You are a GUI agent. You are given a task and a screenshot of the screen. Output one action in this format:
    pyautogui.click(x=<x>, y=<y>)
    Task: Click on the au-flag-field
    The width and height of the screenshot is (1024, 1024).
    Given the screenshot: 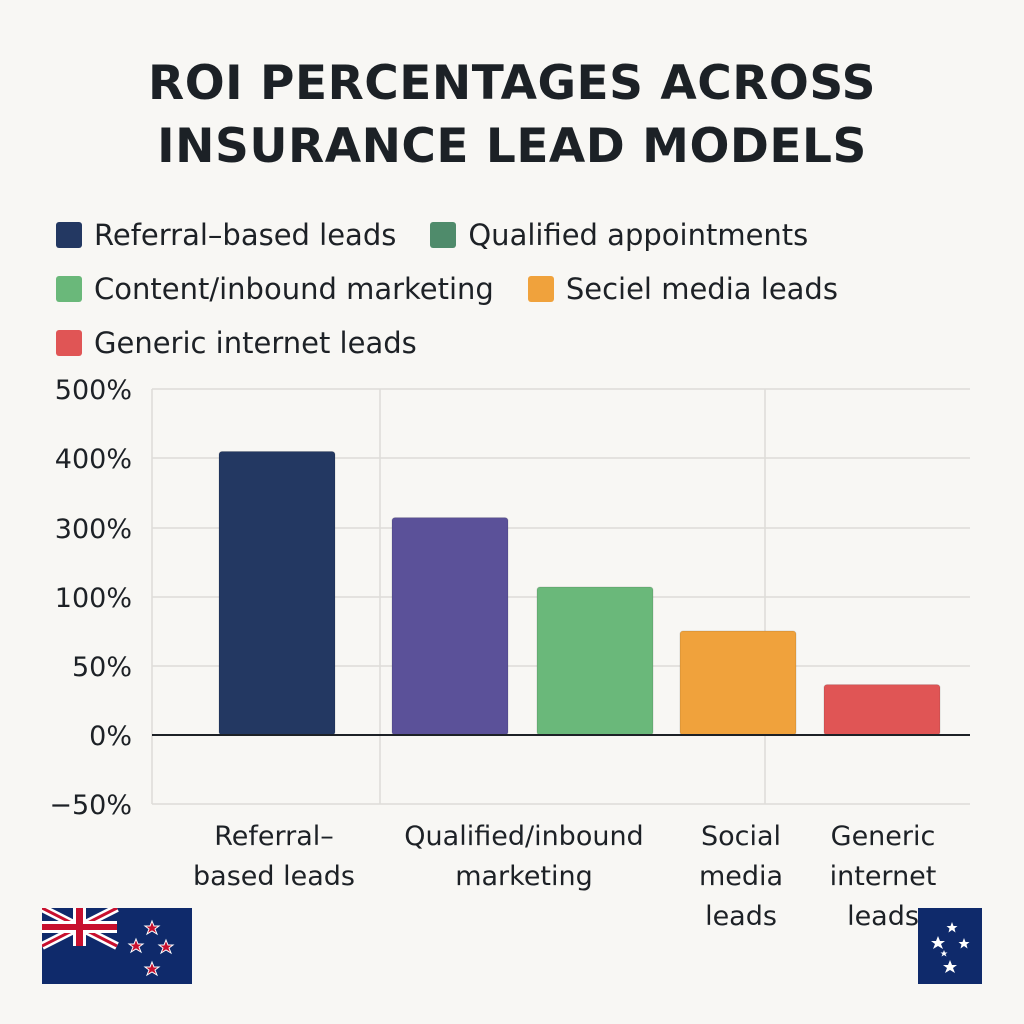 What is the action you would take?
    pyautogui.click(x=950, y=946)
    